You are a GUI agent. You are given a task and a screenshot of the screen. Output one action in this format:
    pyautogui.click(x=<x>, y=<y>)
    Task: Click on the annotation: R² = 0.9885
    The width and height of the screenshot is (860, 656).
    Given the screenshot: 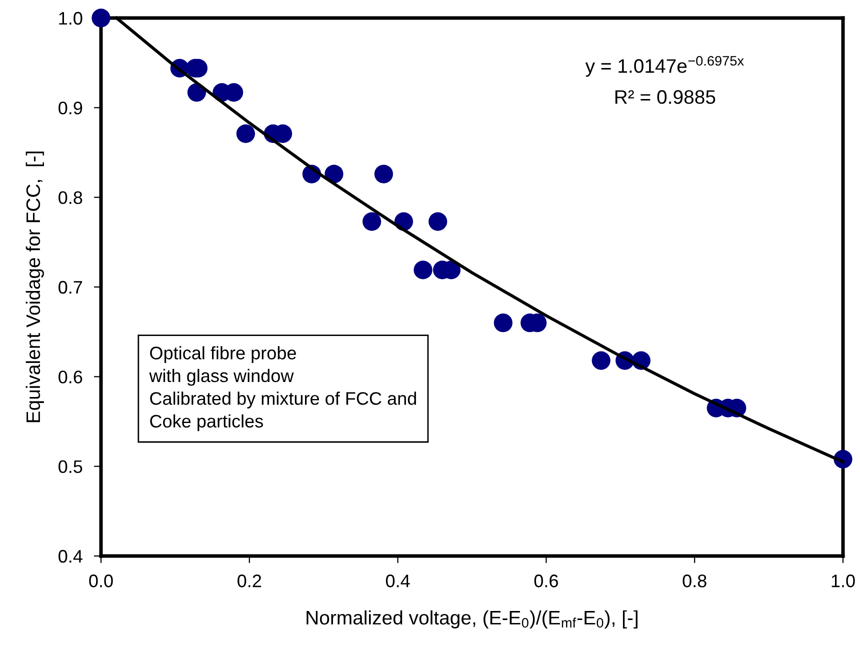 What is the action you would take?
    pyautogui.click(x=665, y=97)
    